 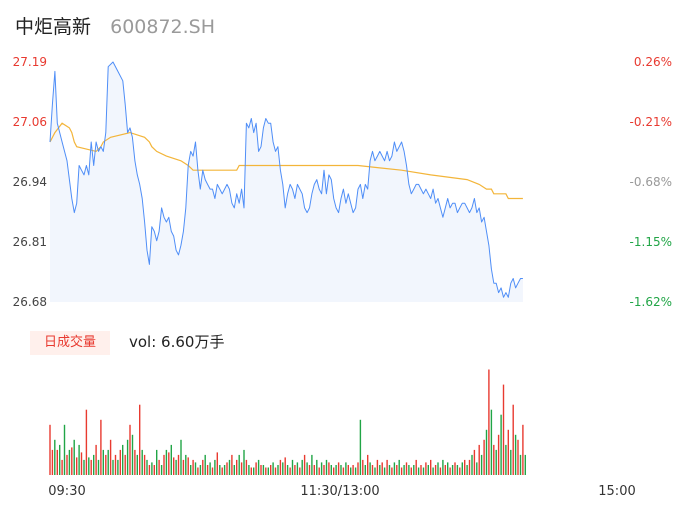 I want to click on y-right-tick-label: -0.68%, so click(x=651, y=182).